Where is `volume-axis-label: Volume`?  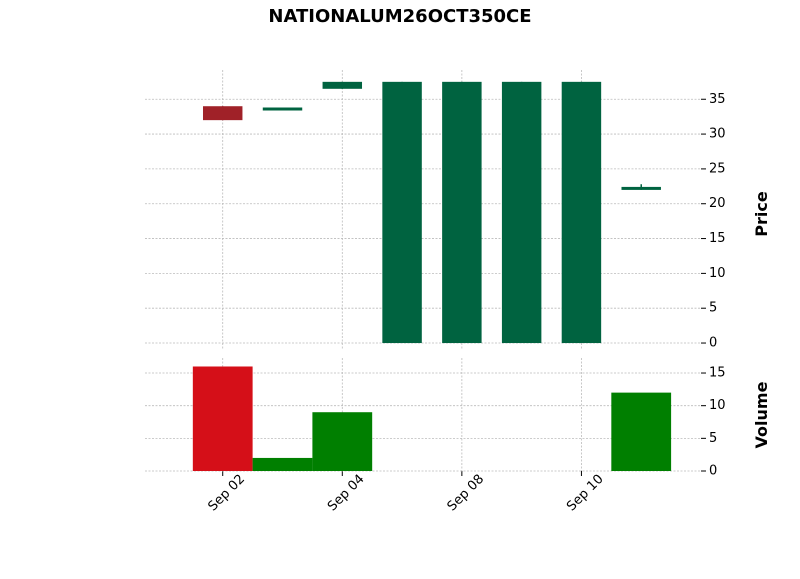
volume-axis-label: Volume is located at coordinates (761, 414).